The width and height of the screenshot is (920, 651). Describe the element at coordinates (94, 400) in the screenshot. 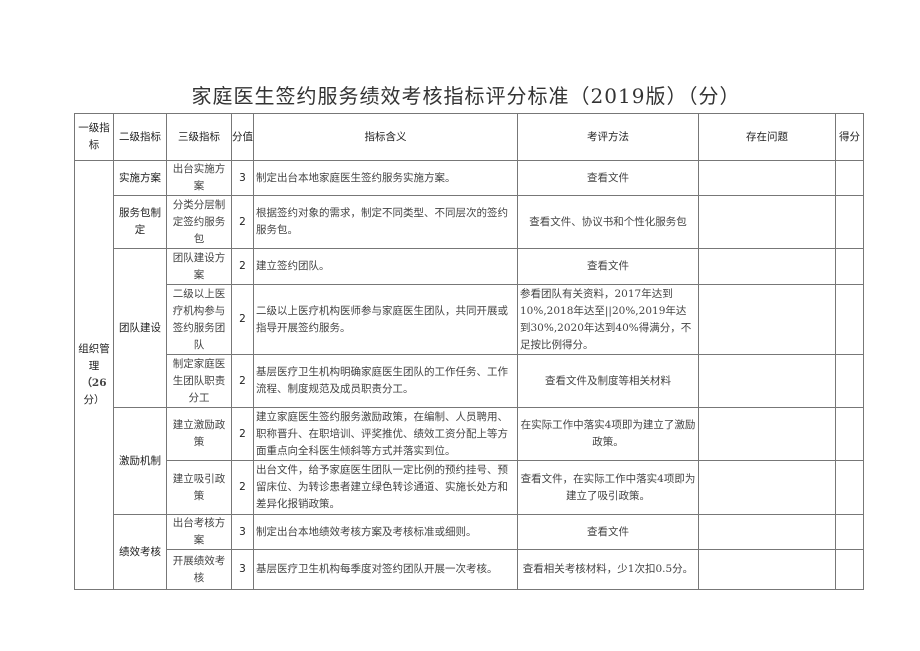

I see `level1-score-unit: 分）` at that location.